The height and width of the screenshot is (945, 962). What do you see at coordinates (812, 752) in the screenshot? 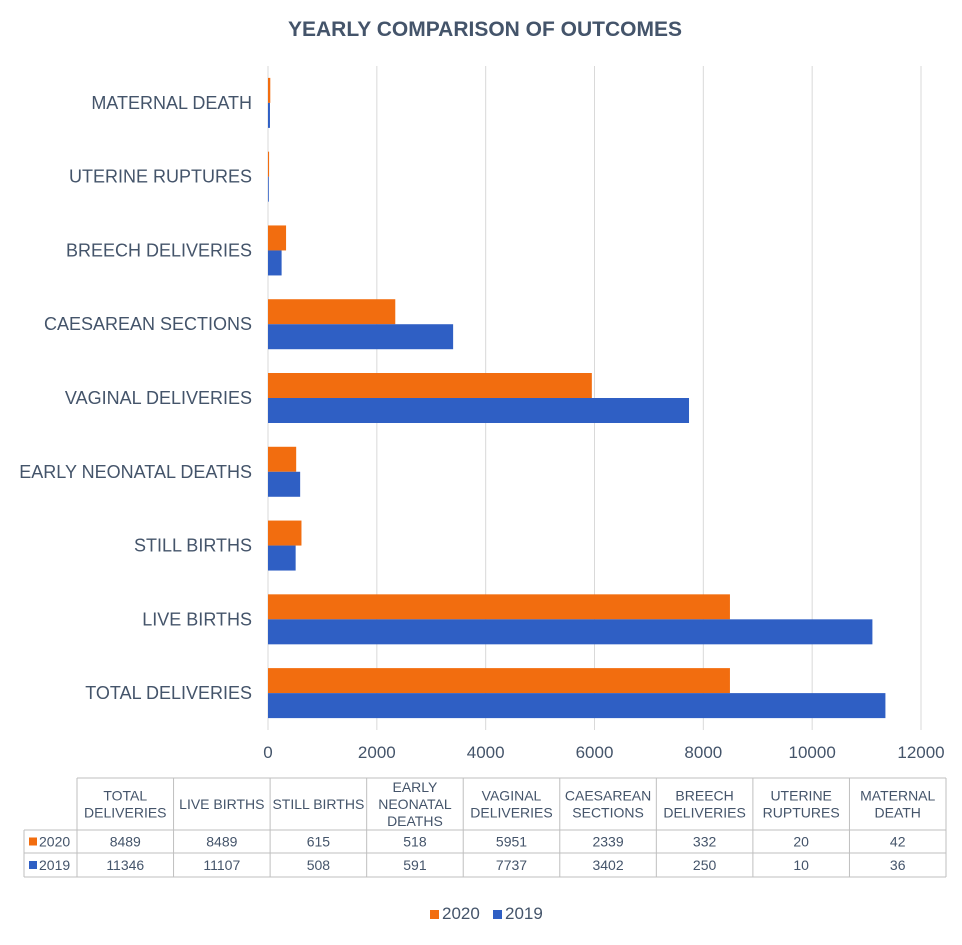
I see `x-tick-label: 10000` at bounding box center [812, 752].